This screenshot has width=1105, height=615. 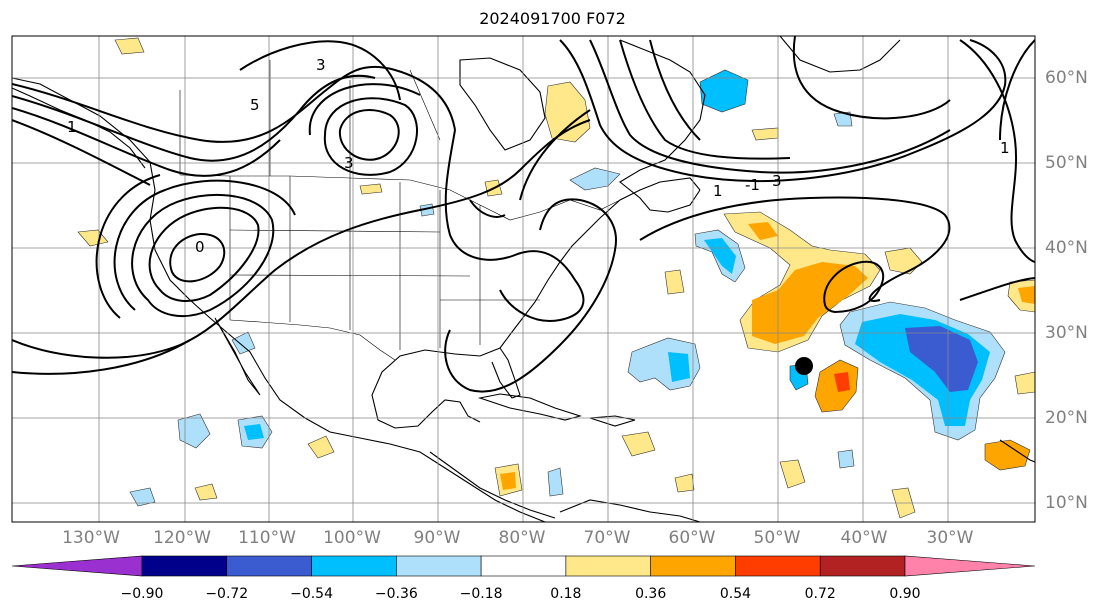 I want to click on shade-neg-labrador, so click(x=724, y=91).